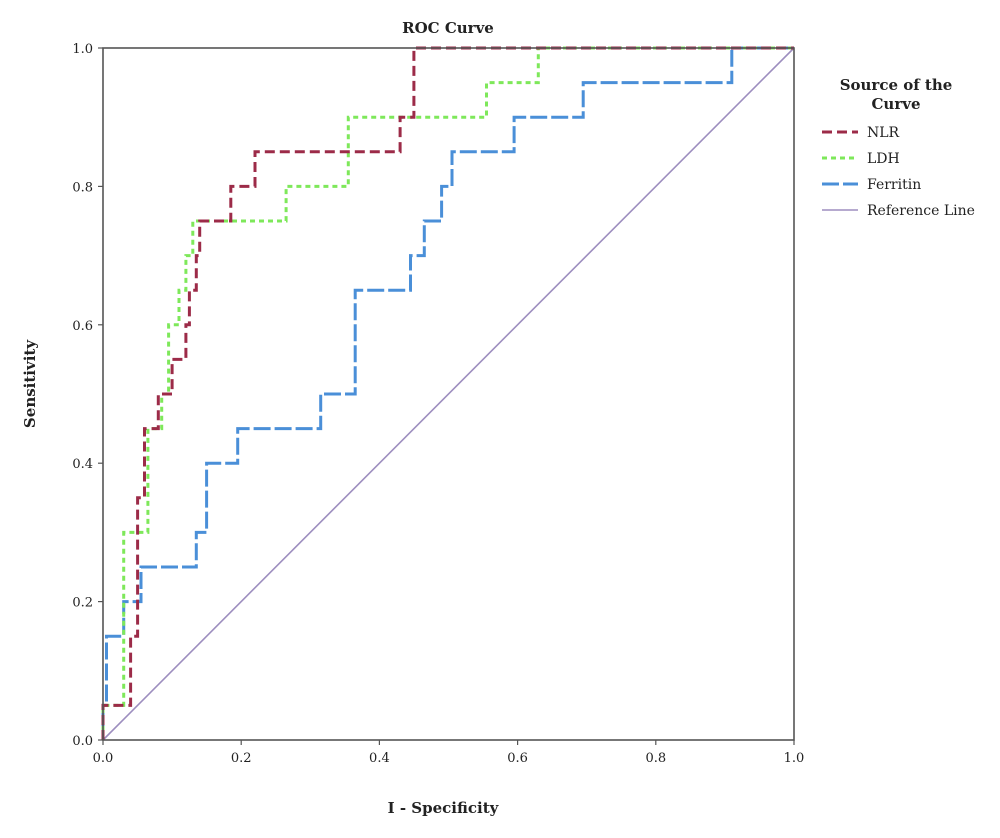  What do you see at coordinates (883, 159) in the screenshot?
I see `legend-label: LDH` at bounding box center [883, 159].